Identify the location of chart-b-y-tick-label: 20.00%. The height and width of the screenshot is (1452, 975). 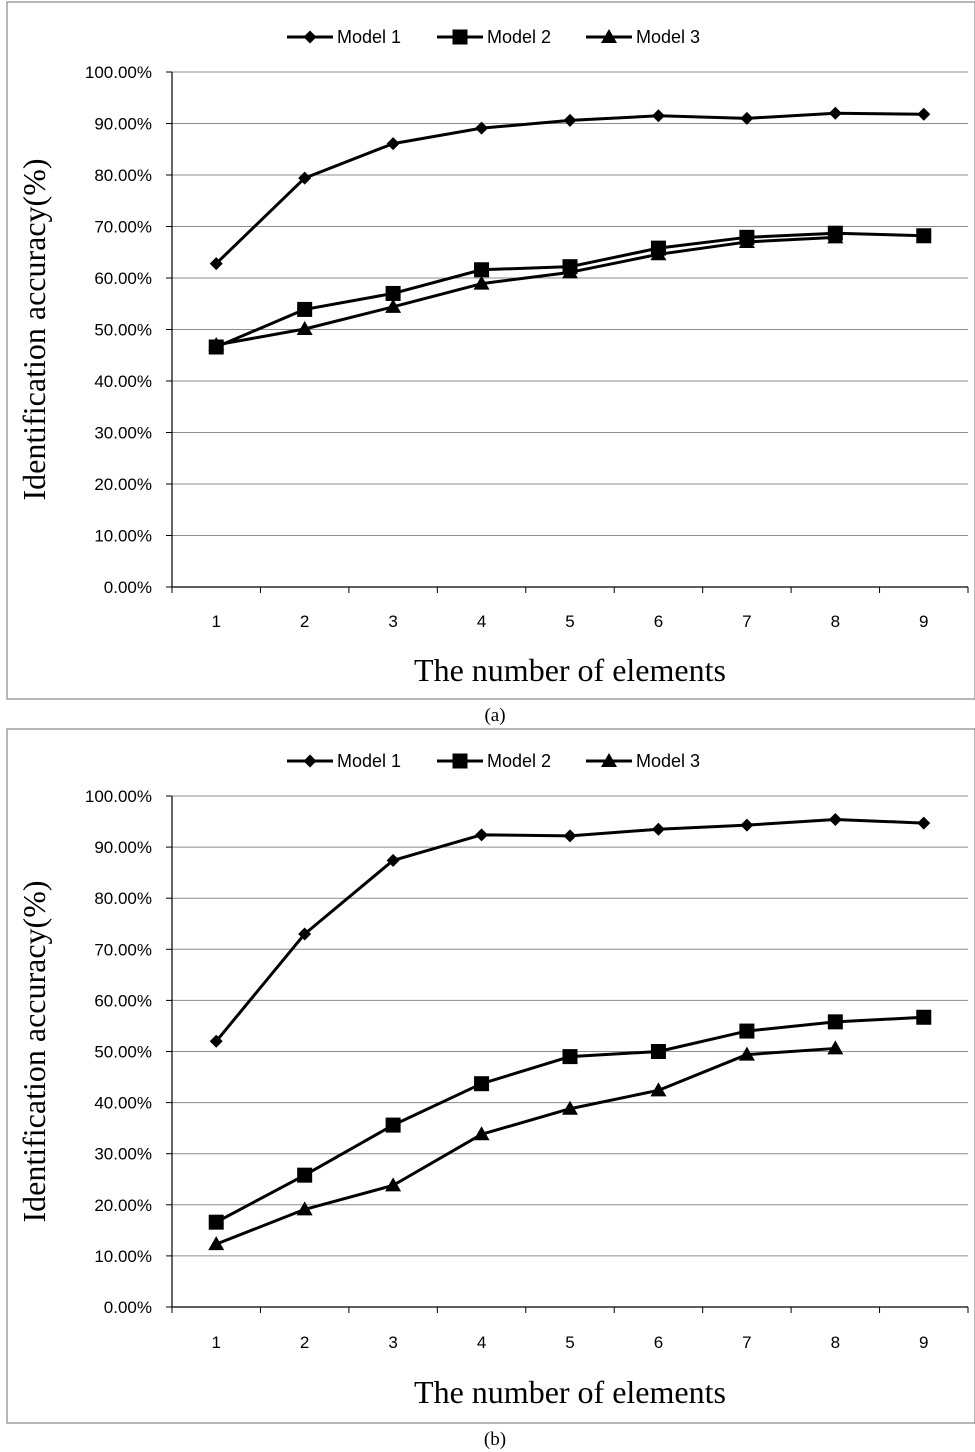
(123, 1205).